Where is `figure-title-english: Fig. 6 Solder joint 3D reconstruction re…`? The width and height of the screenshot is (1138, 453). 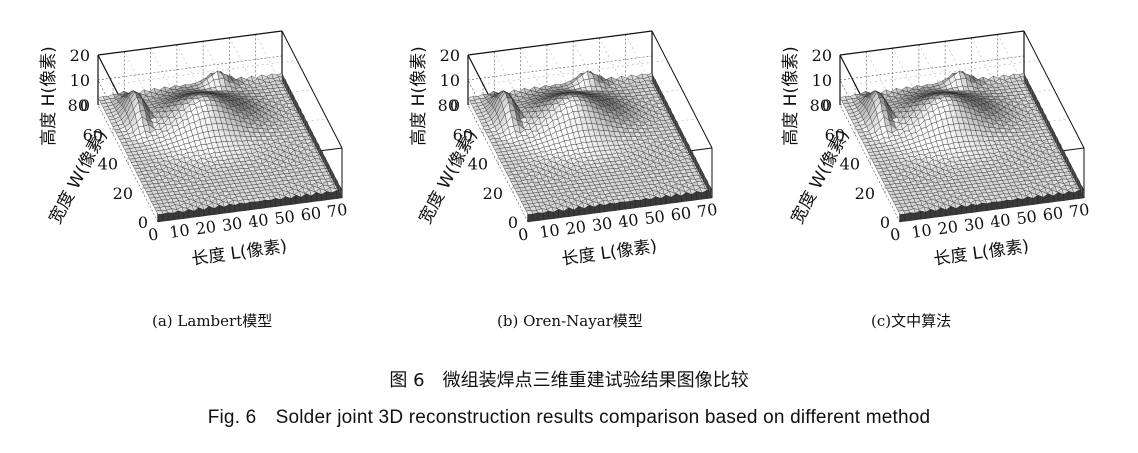
figure-title-english: Fig. 6 Solder joint 3D reconstruction re… is located at coordinates (569, 417).